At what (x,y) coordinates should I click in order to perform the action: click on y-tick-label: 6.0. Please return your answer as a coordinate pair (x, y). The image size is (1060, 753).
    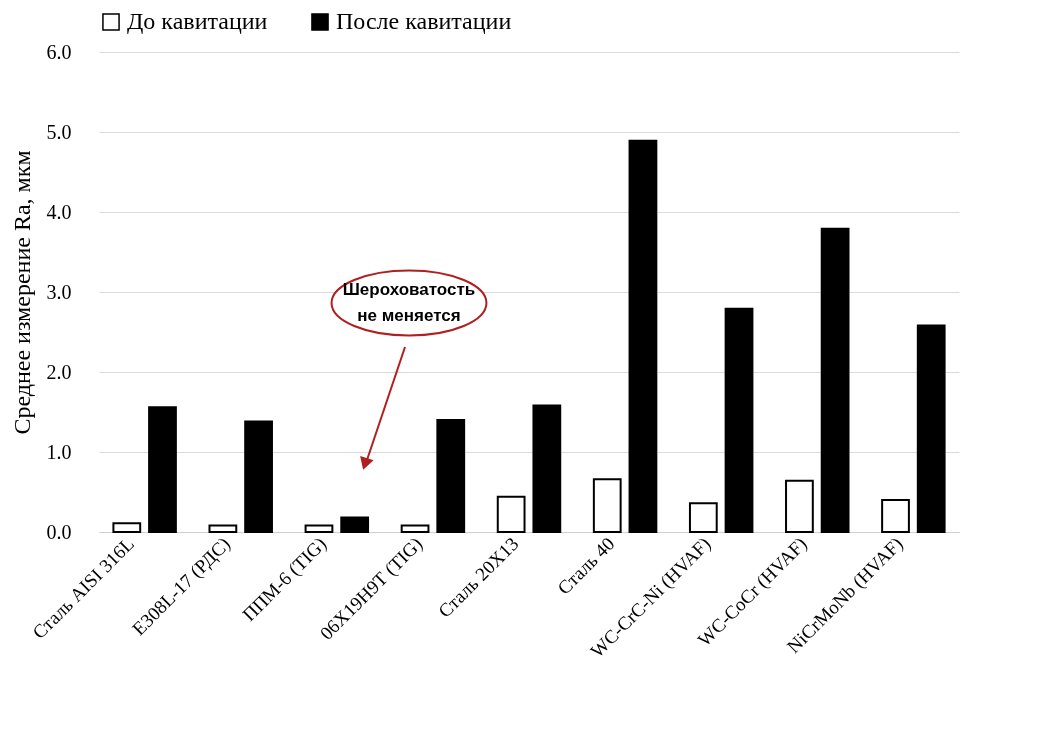
    Looking at the image, I should click on (59, 51).